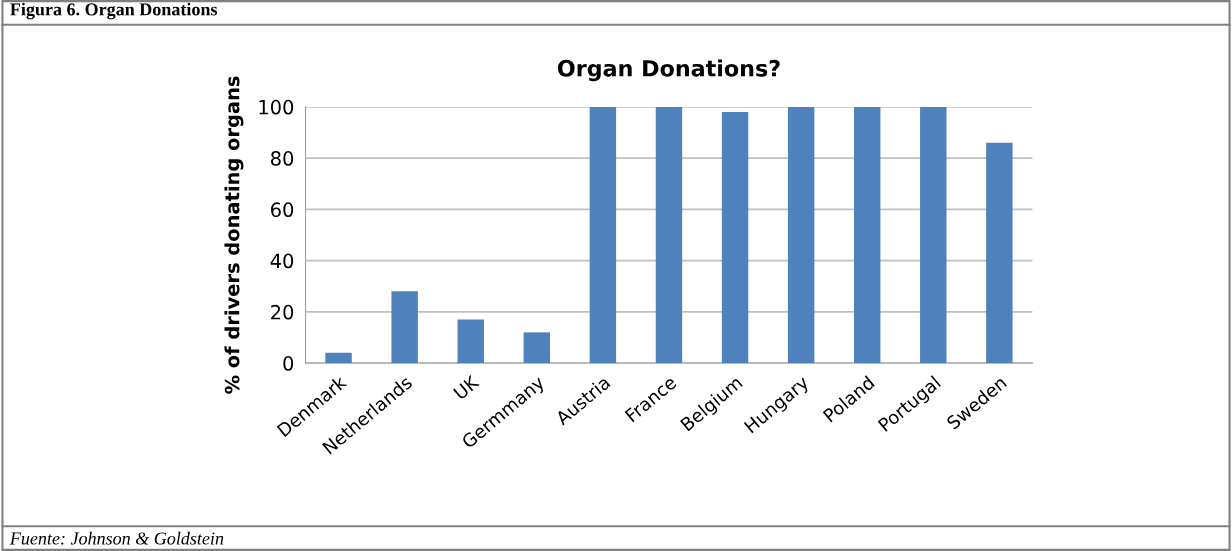 This screenshot has width=1232, height=551. Describe the element at coordinates (114, 11) in the screenshot. I see `text: Figura 6. Organ Donations` at that location.